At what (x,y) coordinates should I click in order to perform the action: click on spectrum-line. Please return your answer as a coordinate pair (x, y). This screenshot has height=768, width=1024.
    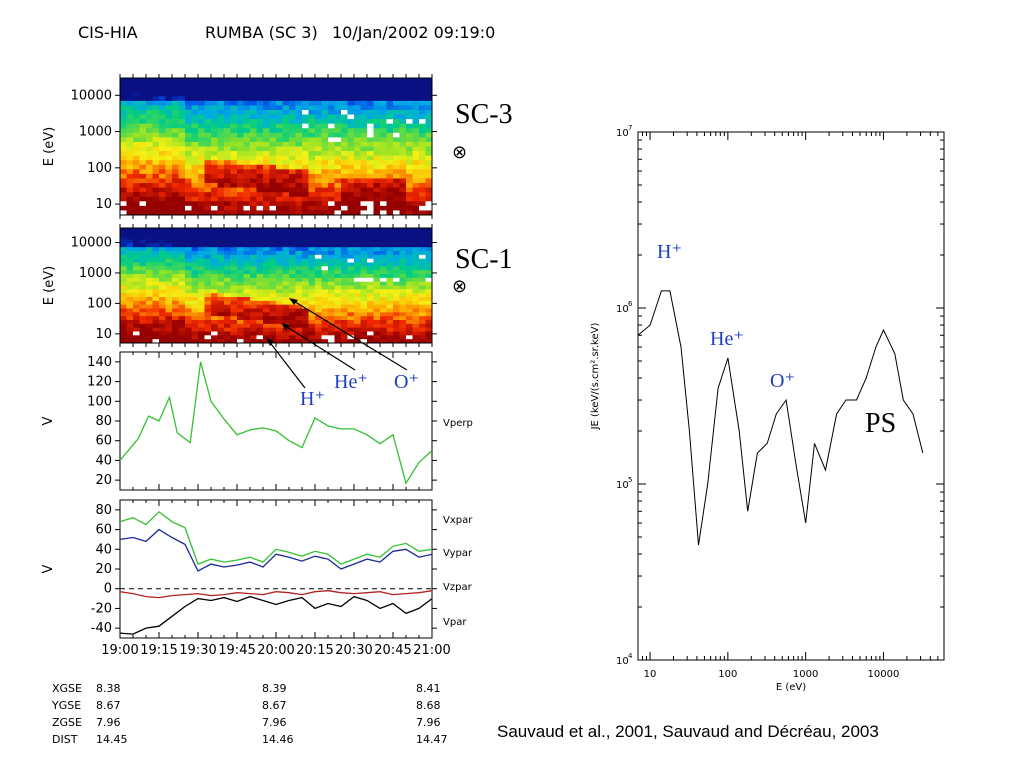
    Looking at the image, I should click on (780, 418).